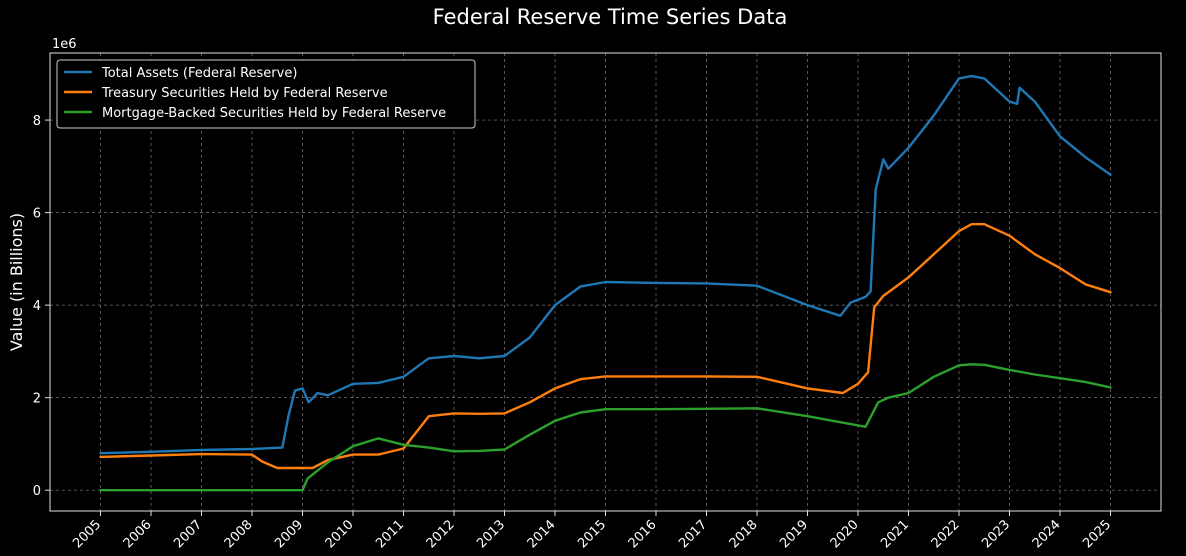 Image resolution: width=1186 pixels, height=556 pixels. What do you see at coordinates (239, 534) in the screenshot?
I see `x-tick-label: 2008` at bounding box center [239, 534].